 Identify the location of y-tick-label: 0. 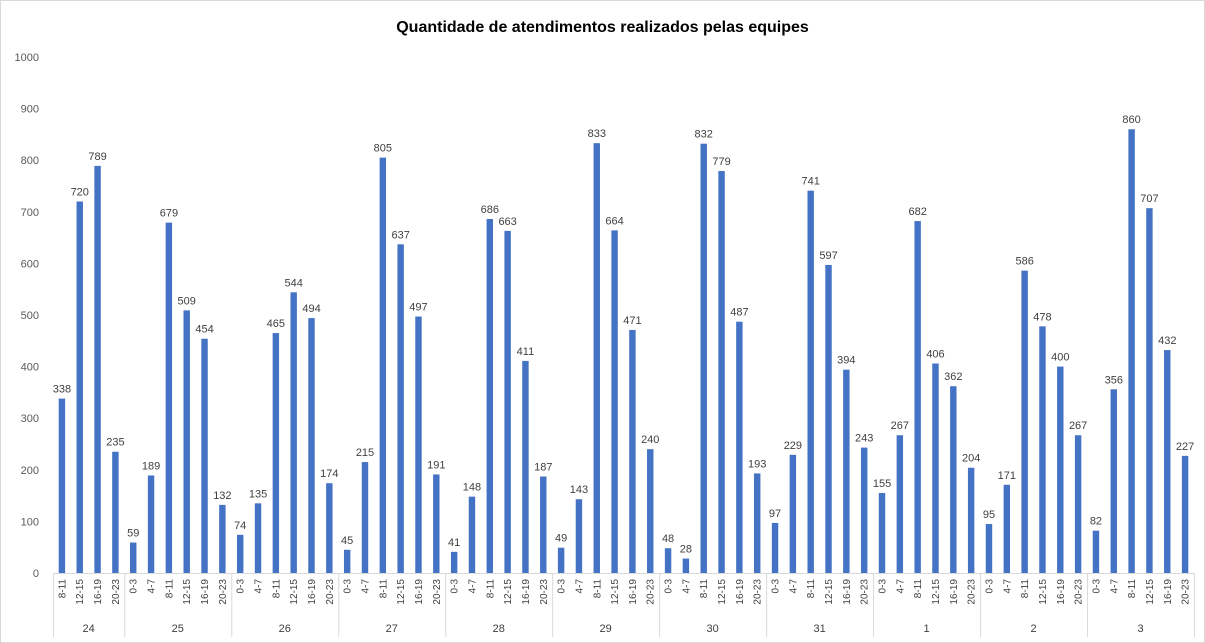
(36, 574).